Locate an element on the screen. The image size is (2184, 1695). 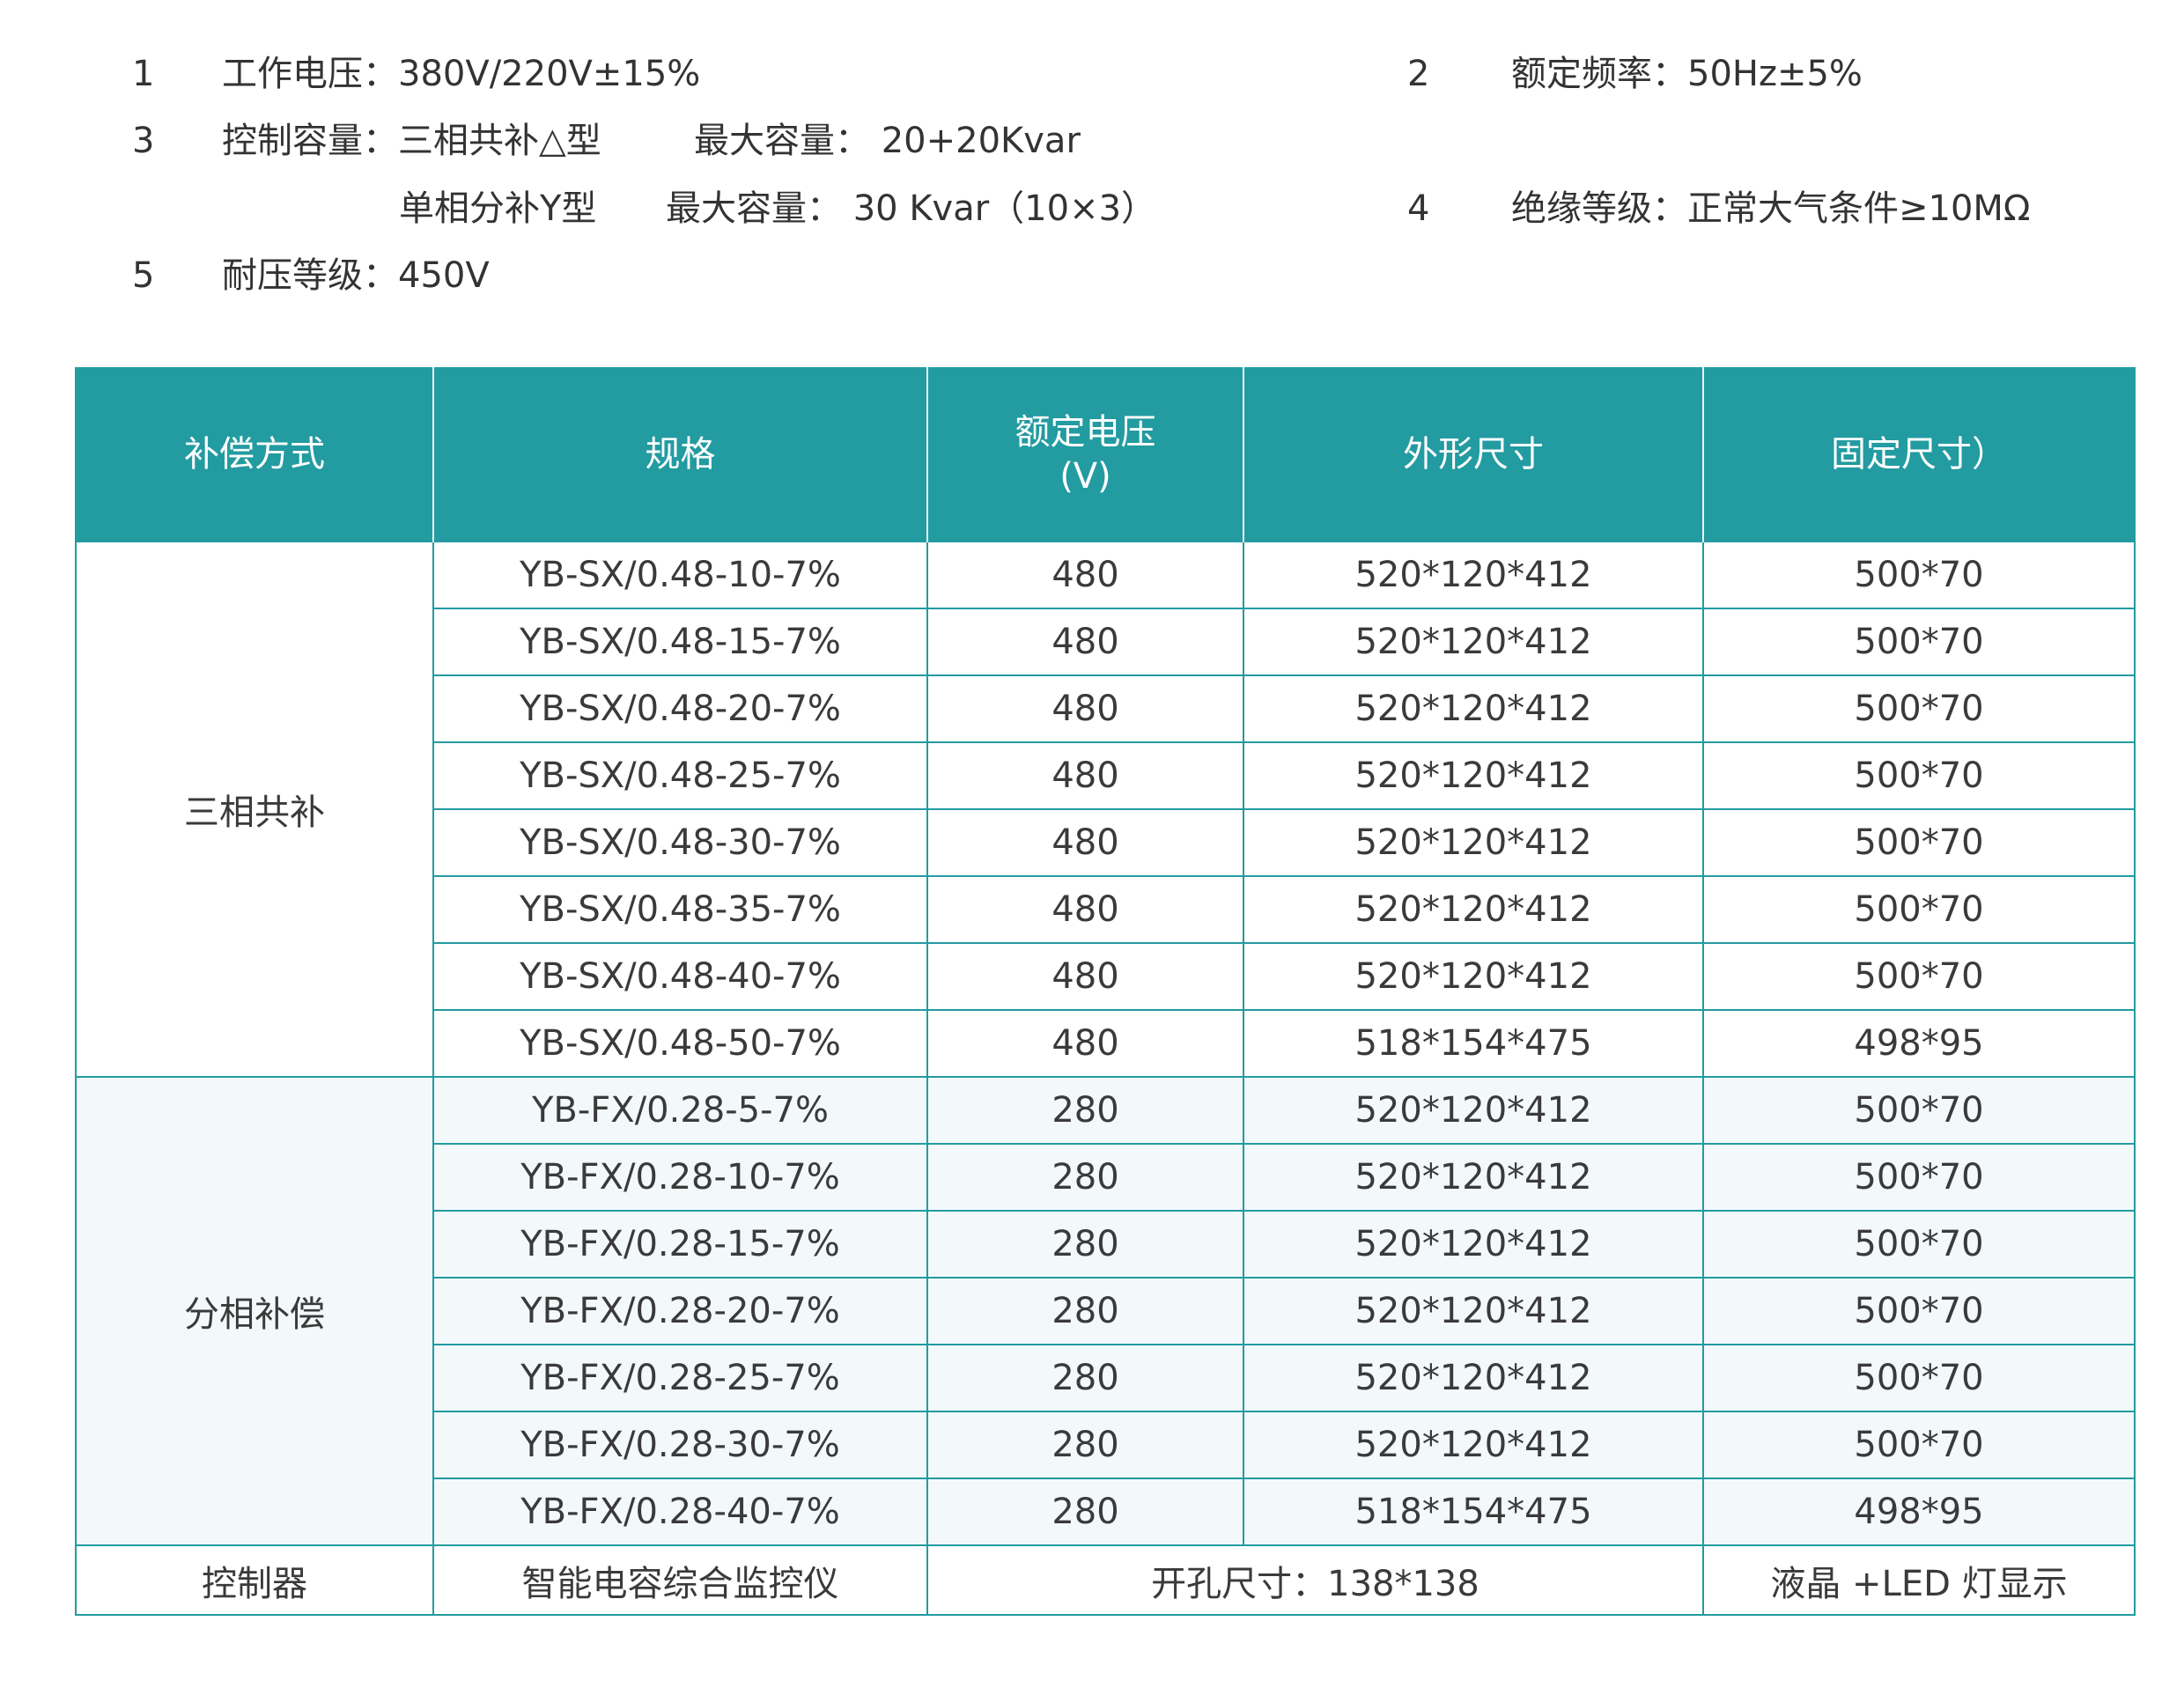
table-row: YB-FX/0.28-10-7% 280 520*120*412 500*70 is located at coordinates (1106, 1177).